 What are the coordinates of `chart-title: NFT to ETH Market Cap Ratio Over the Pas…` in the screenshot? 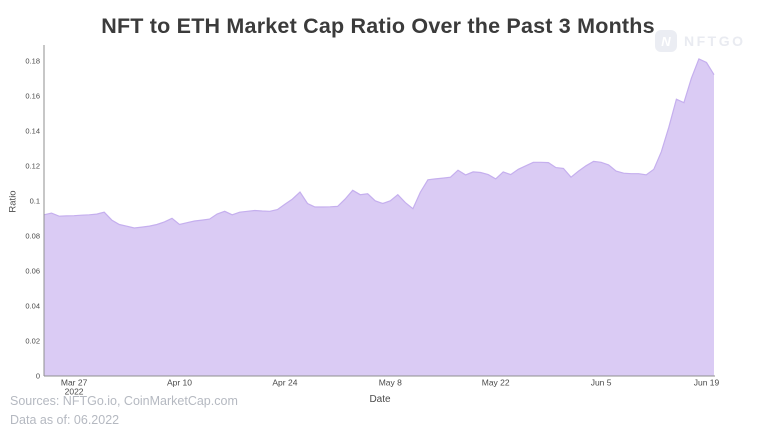 It's located at (378, 26).